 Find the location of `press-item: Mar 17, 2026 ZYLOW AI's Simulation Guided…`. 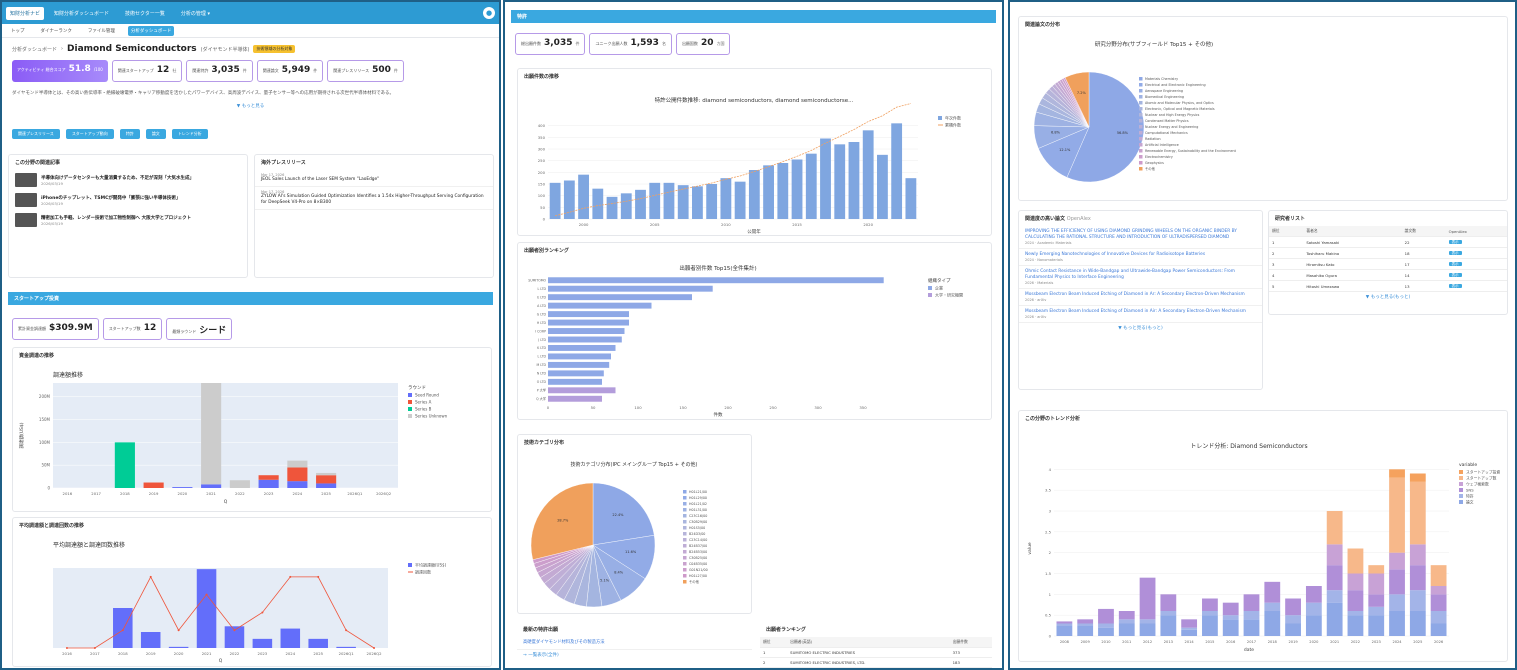

press-item: Mar 17, 2026 ZYLOW AI's Simulation Guided… is located at coordinates (374, 198).